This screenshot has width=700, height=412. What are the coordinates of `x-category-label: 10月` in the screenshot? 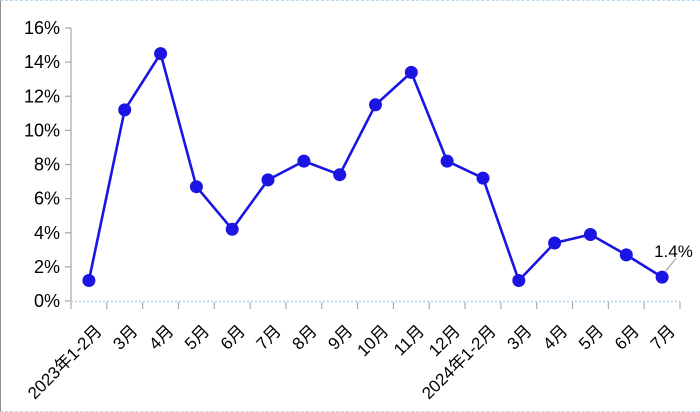 It's located at (372, 340).